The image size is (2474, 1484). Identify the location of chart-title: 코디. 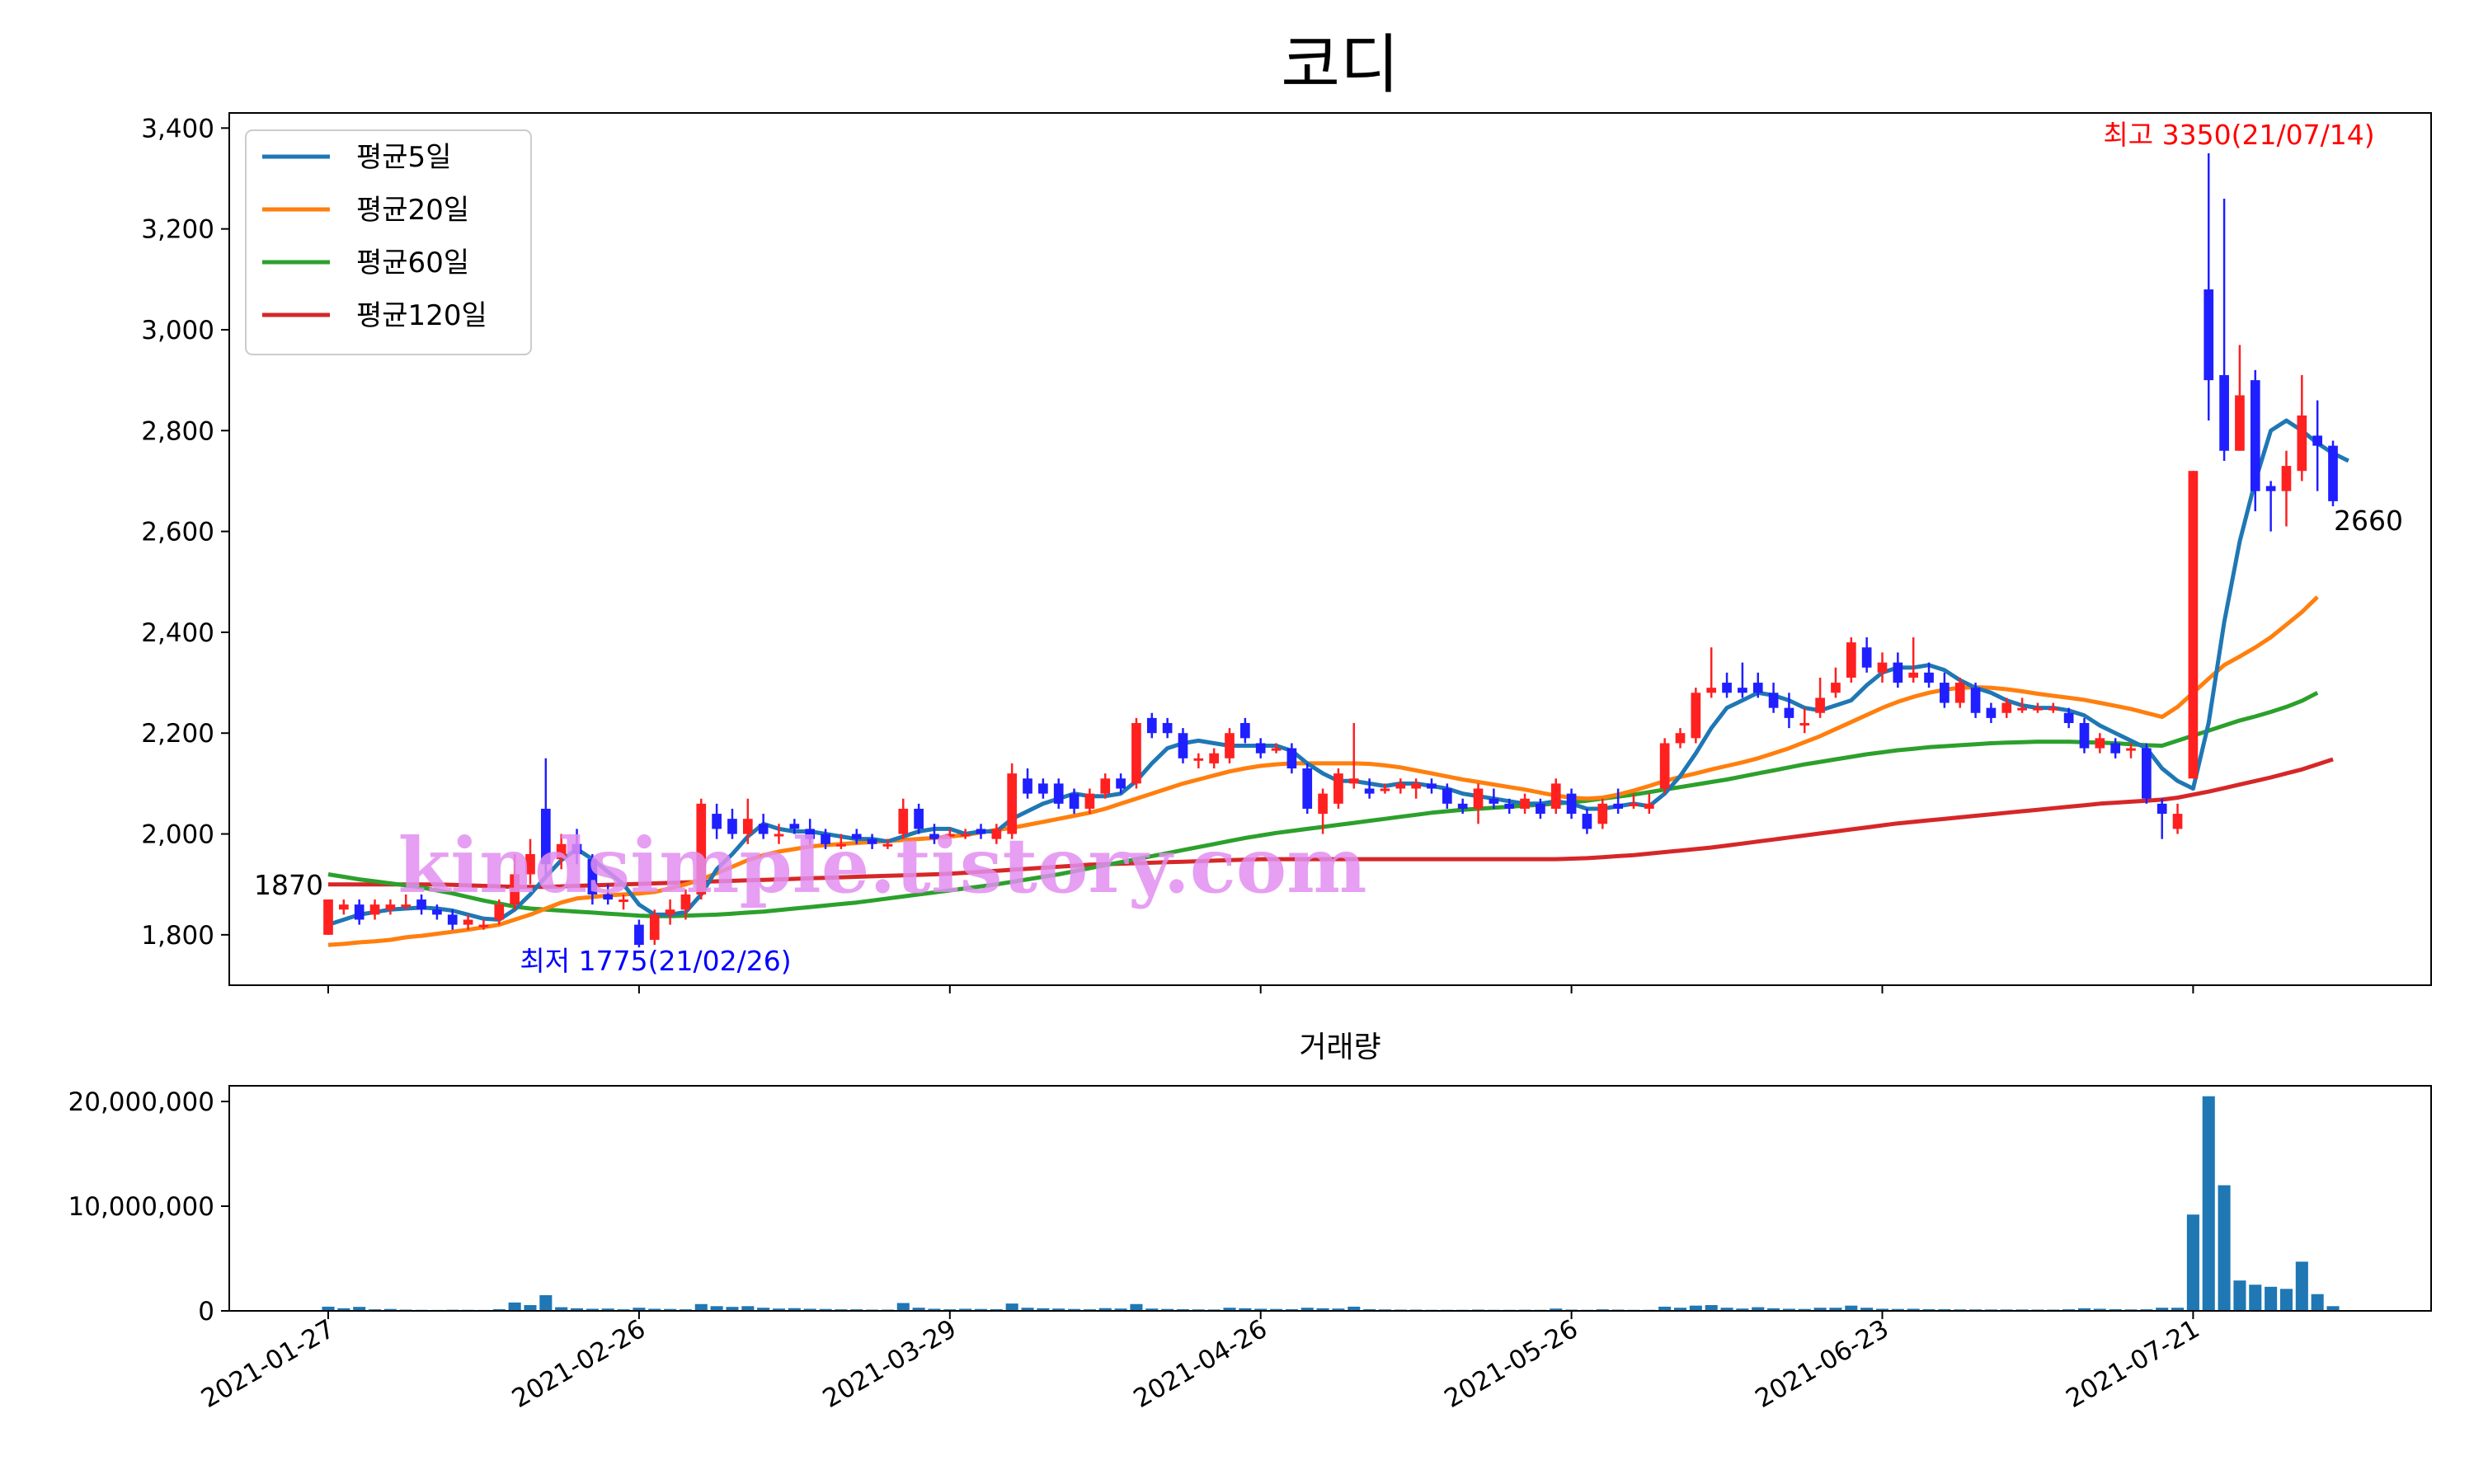
(1340, 65).